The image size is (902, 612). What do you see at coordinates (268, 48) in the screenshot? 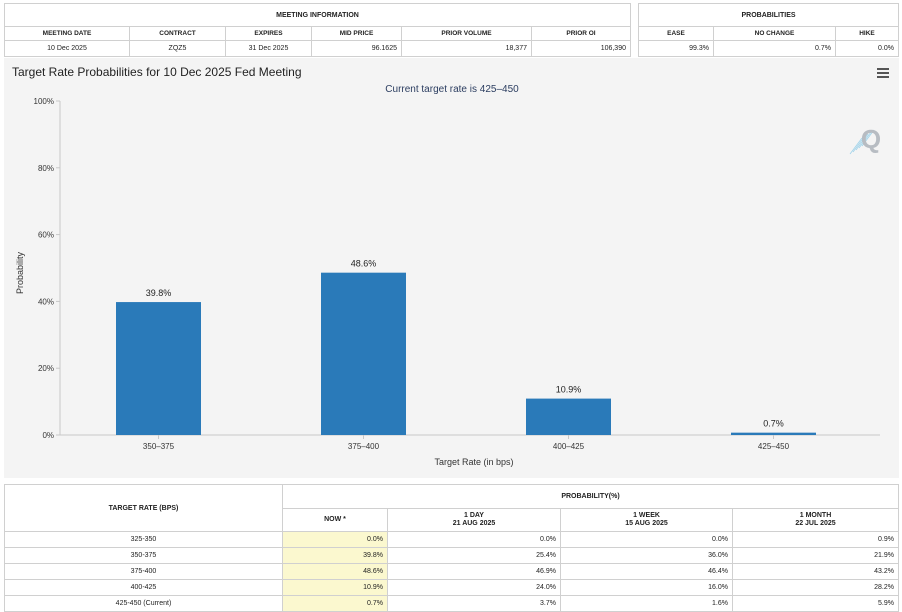
I see `expires-value: 31 Dec 2025` at bounding box center [268, 48].